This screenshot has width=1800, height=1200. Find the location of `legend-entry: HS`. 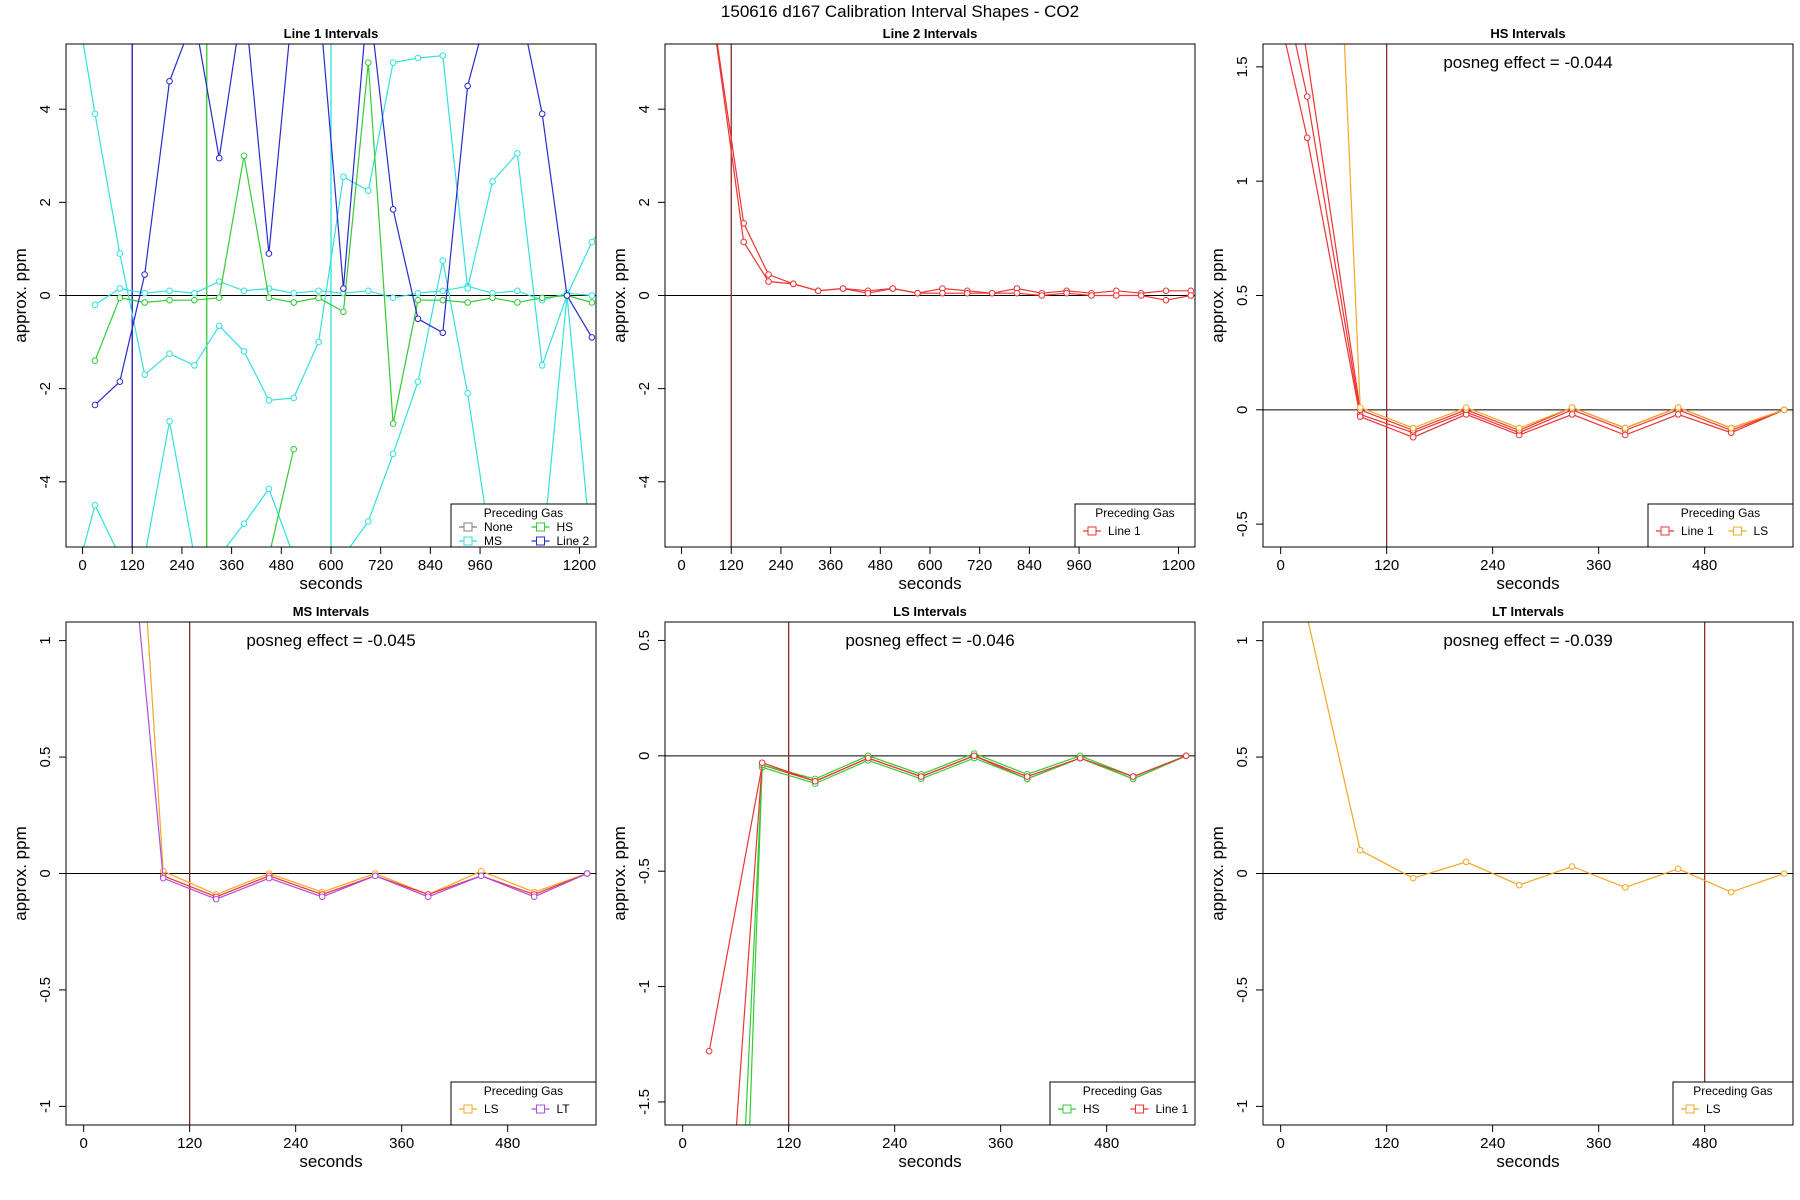

legend-entry: HS is located at coordinates (565, 527).